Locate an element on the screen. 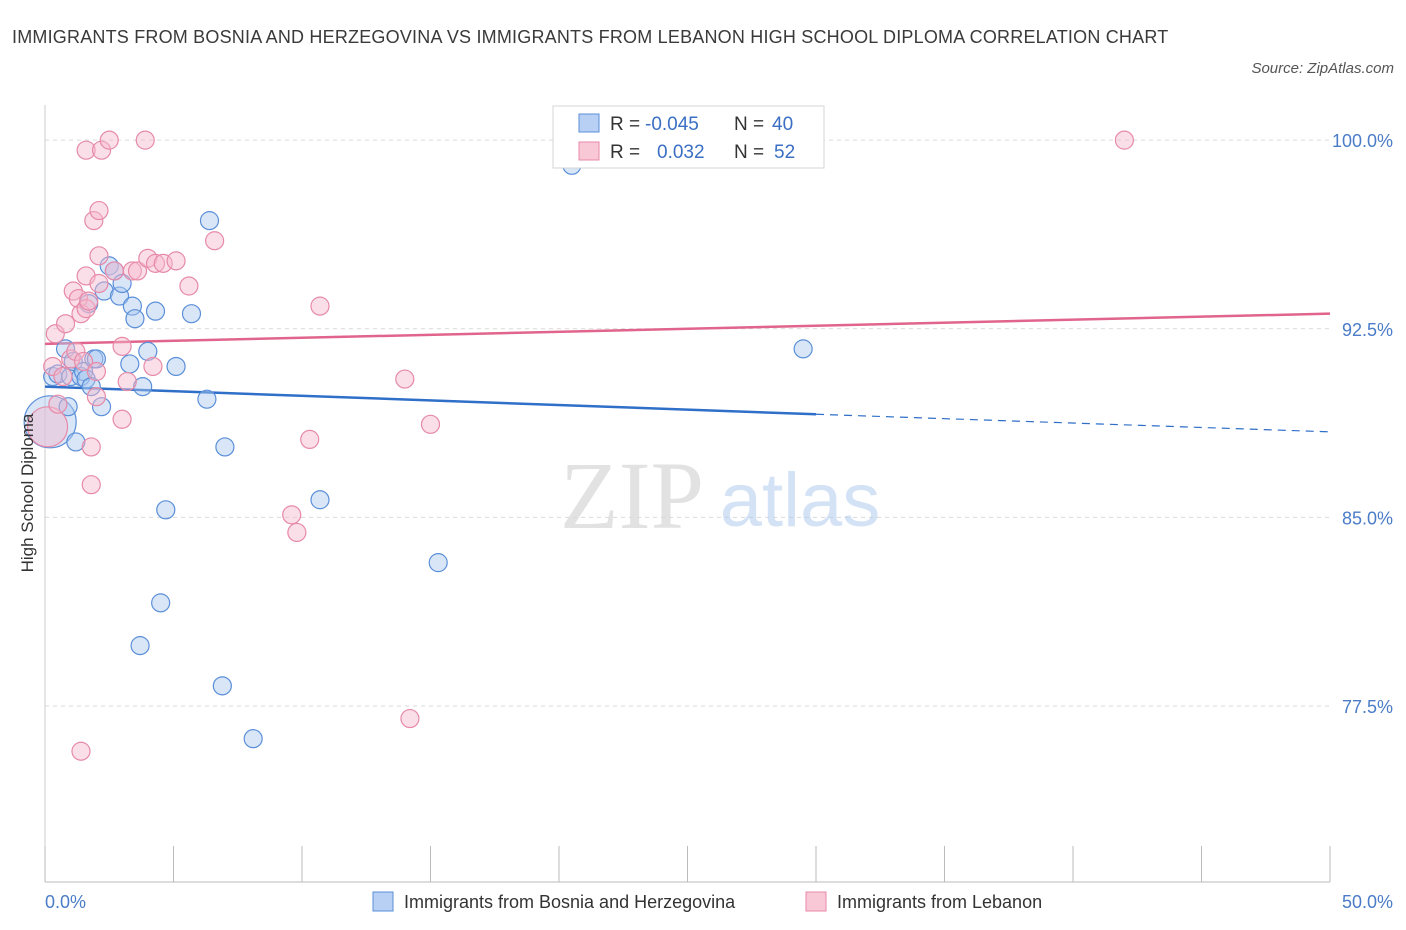 The width and height of the screenshot is (1406, 930). legend-n-label-2: N = is located at coordinates (749, 152).